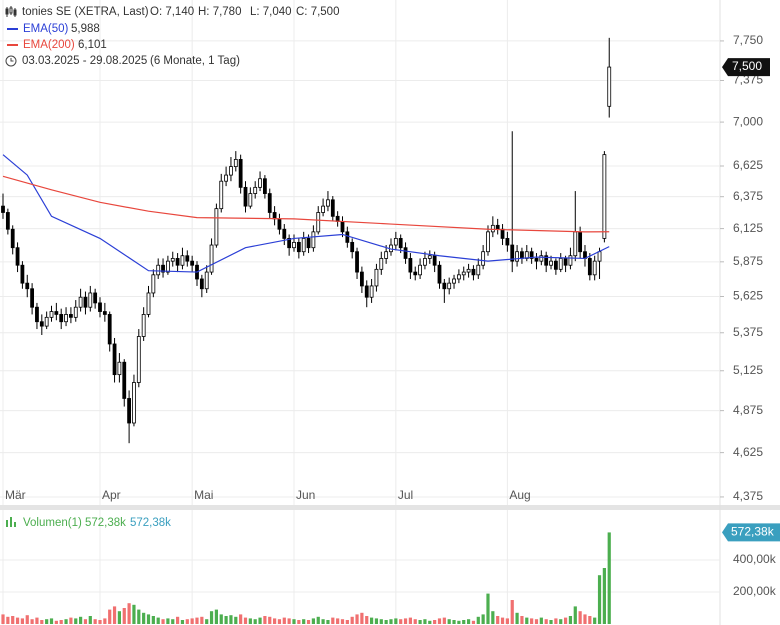  What do you see at coordinates (755, 591) in the screenshot?
I see `y-tick-label: 200,00k` at bounding box center [755, 591].